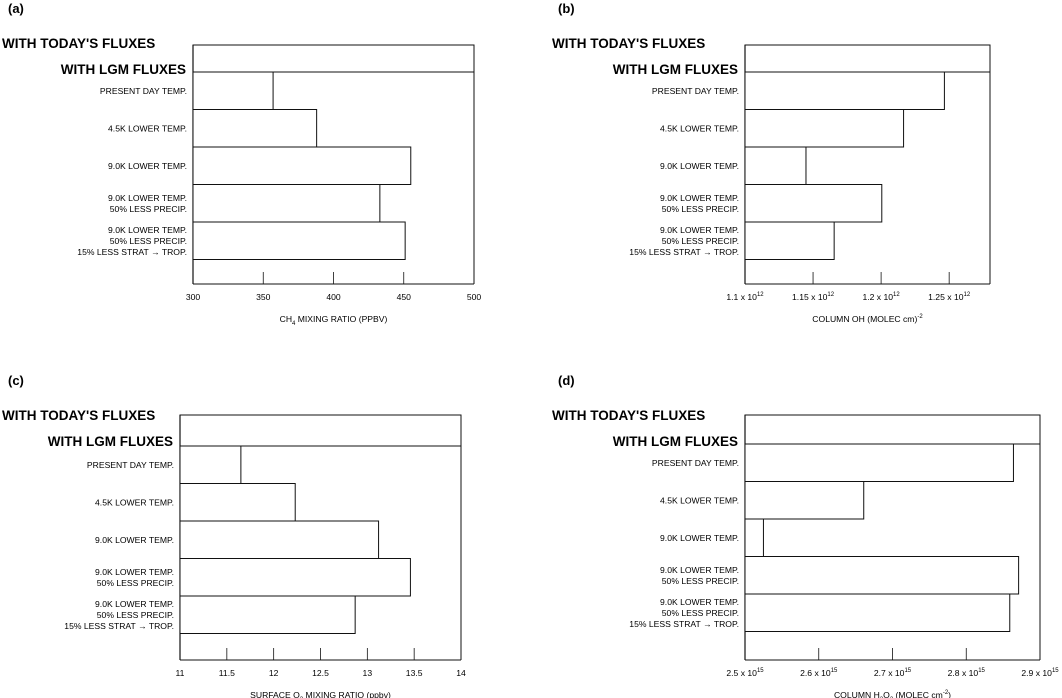 Image resolution: width=1062 pixels, height=698 pixels. What do you see at coordinates (628, 43) in the screenshot?
I see `panel-b-header-today: WITH TODAY'S FLUXES` at bounding box center [628, 43].